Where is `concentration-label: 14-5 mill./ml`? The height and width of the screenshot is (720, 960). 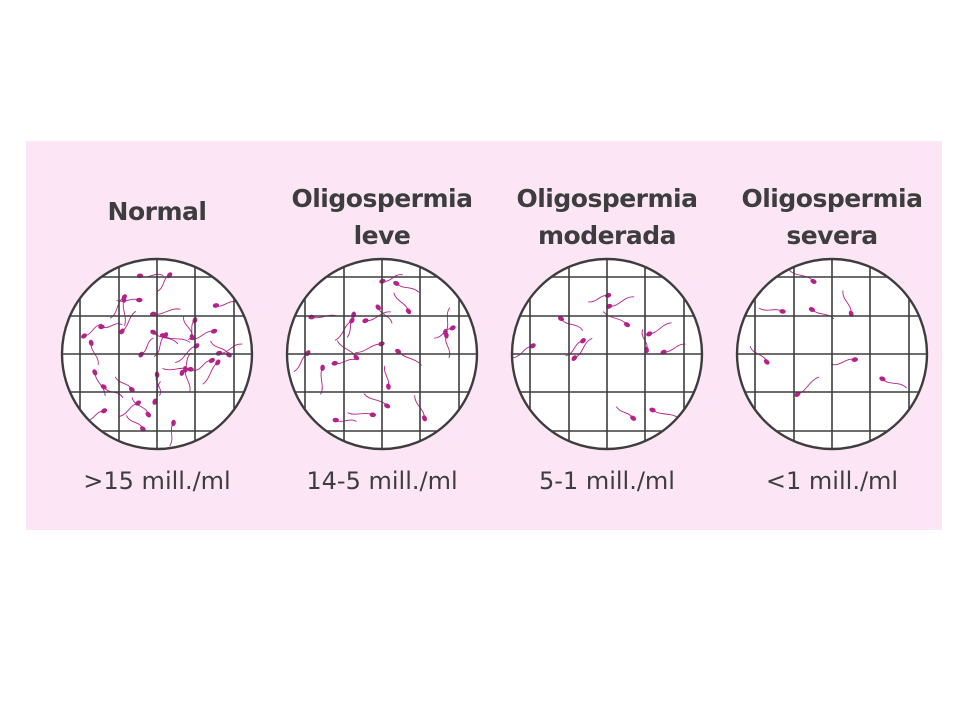 concentration-label: 14-5 mill./ml is located at coordinates (382, 481).